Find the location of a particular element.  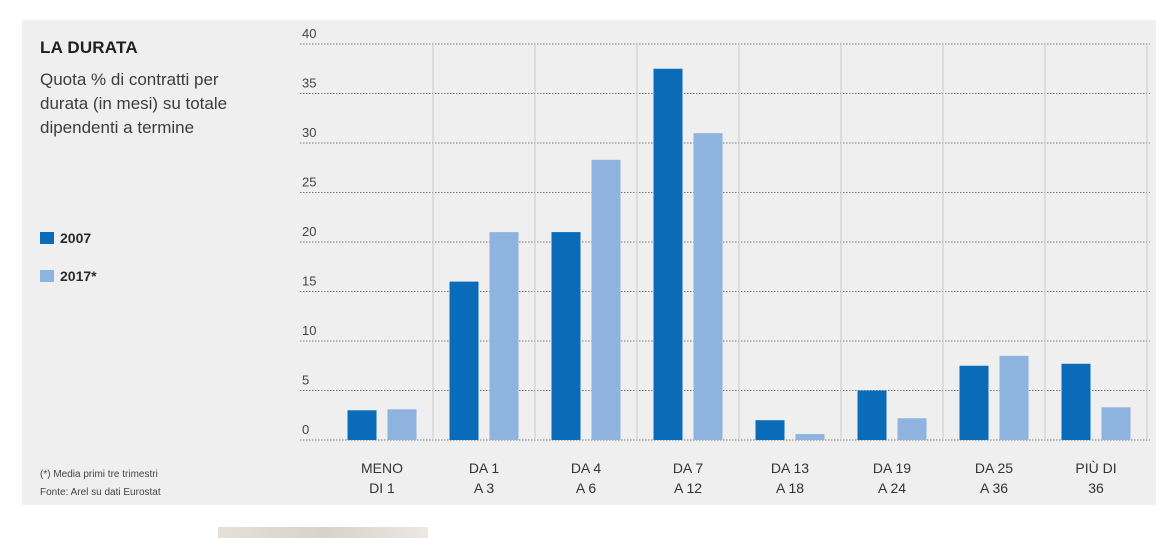

y-tick-label: 10 is located at coordinates (309, 330).